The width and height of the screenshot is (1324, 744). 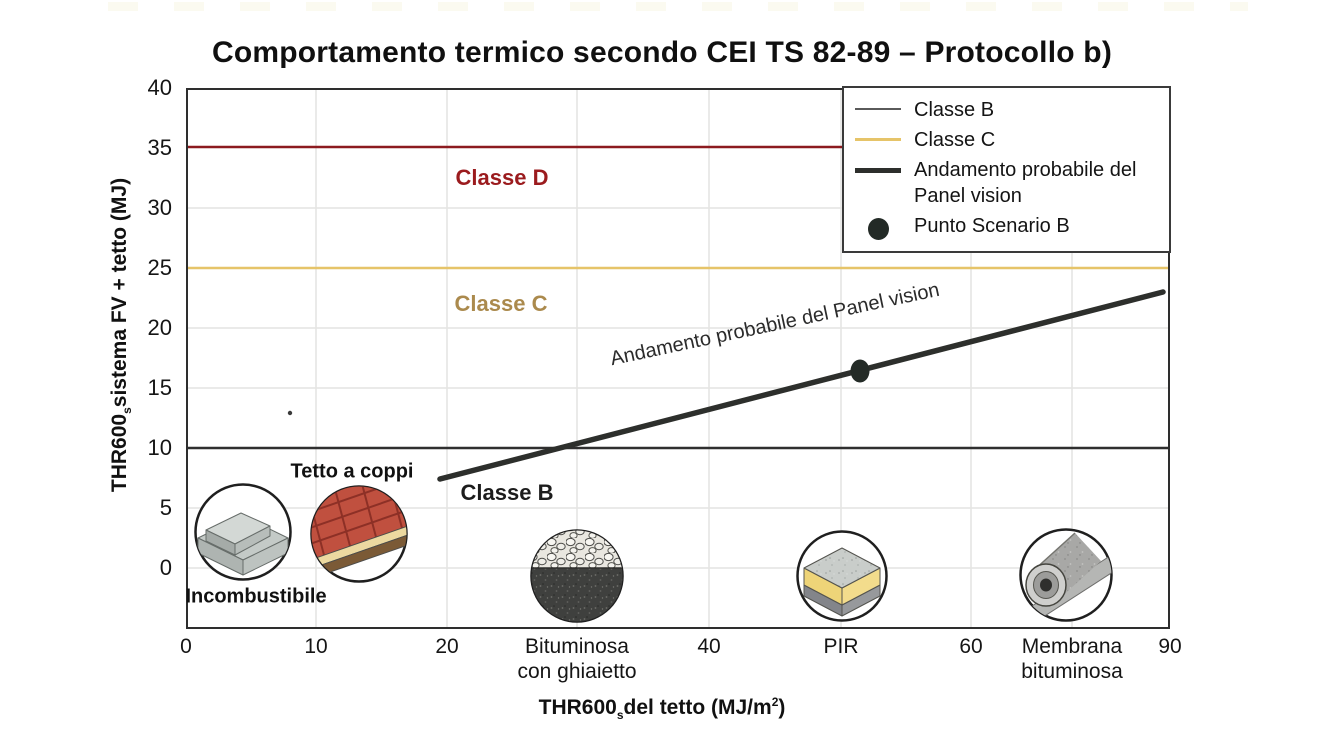 I want to click on legend-label: Punto Scenario B, so click(x=992, y=226).